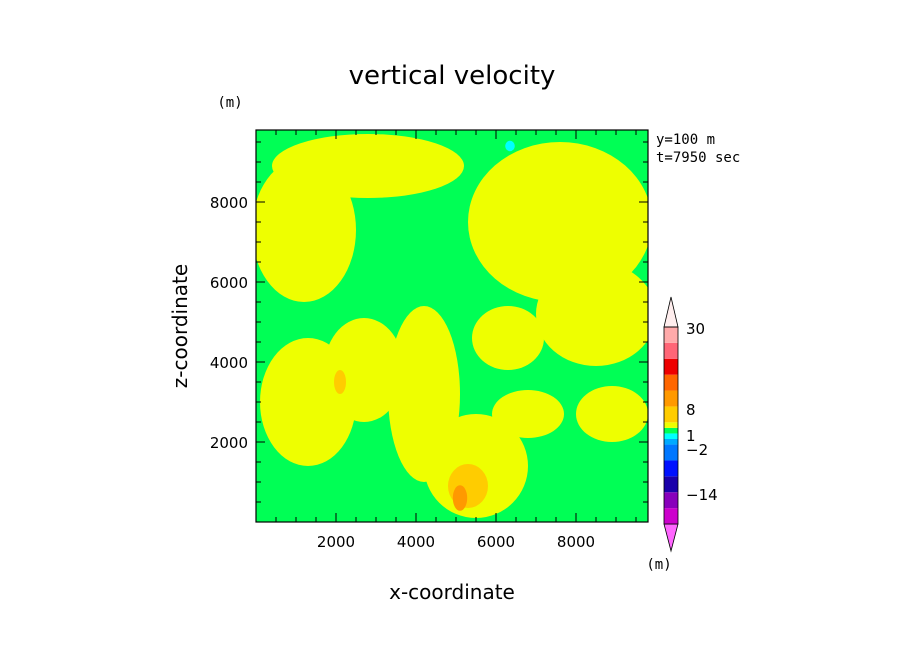 The height and width of the screenshot is (654, 904). What do you see at coordinates (690, 424) in the screenshot?
I see `colorbar: 30 8 1−2 −14` at bounding box center [690, 424].